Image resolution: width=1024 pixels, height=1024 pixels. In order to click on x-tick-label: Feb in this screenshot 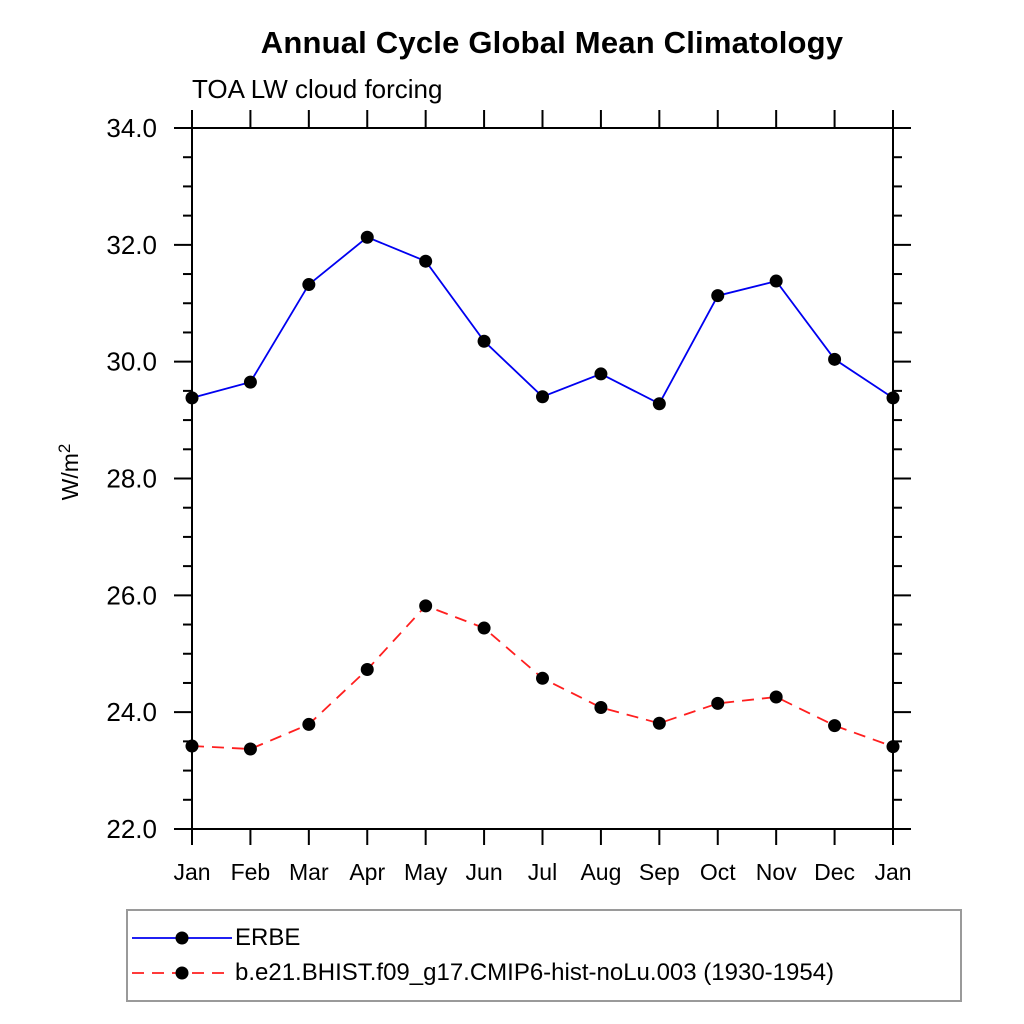, I will do `click(251, 872)`.